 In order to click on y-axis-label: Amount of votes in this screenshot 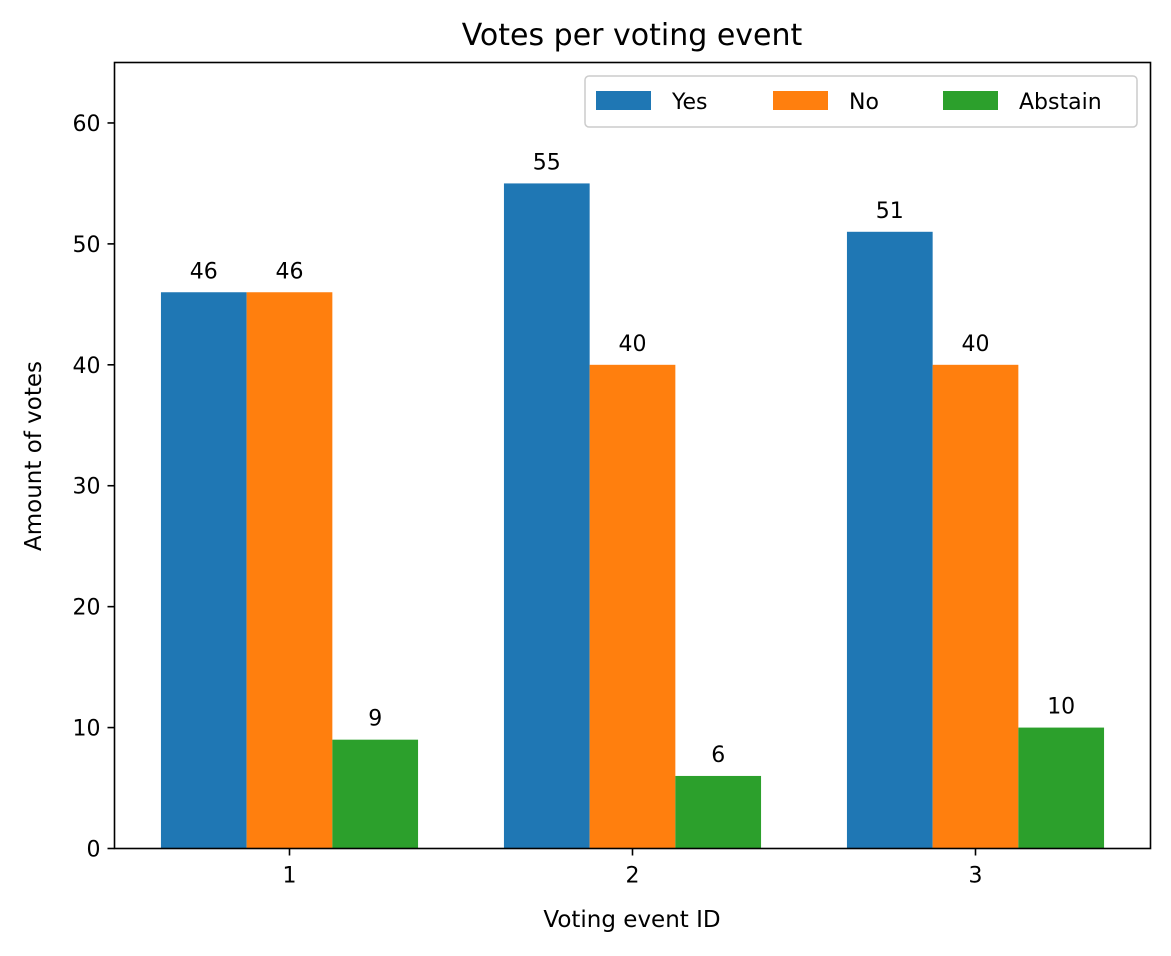, I will do `click(34, 456)`.